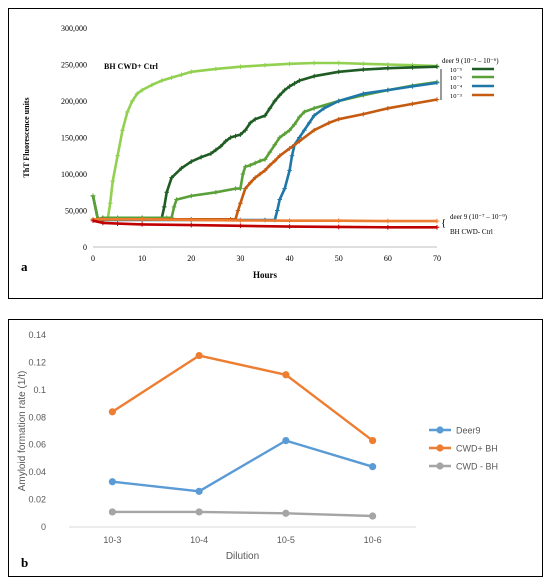  What do you see at coordinates (93, 258) in the screenshot?
I see `x-tick-label: 0` at bounding box center [93, 258].